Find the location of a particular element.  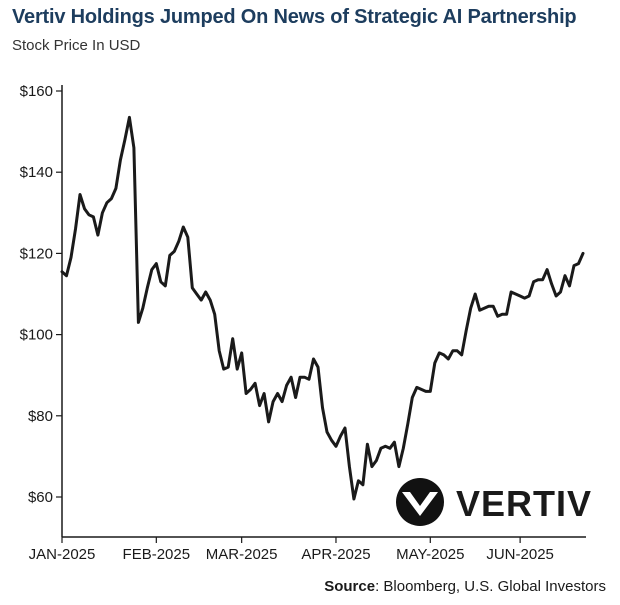

x-tick-label: MAY-2025 is located at coordinates (430, 554).